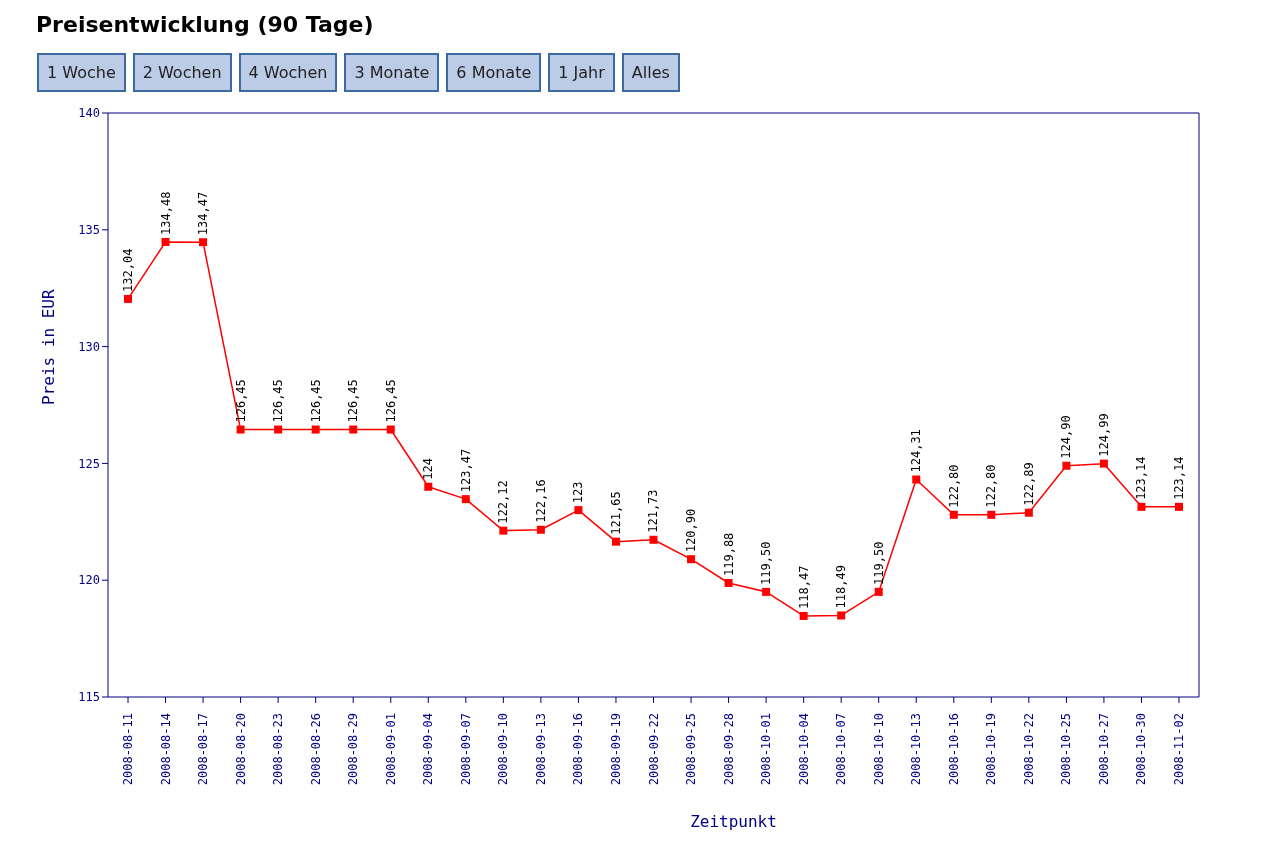 Image resolution: width=1280 pixels, height=864 pixels. I want to click on x-tick-label: 2008-09-04, so click(428, 749).